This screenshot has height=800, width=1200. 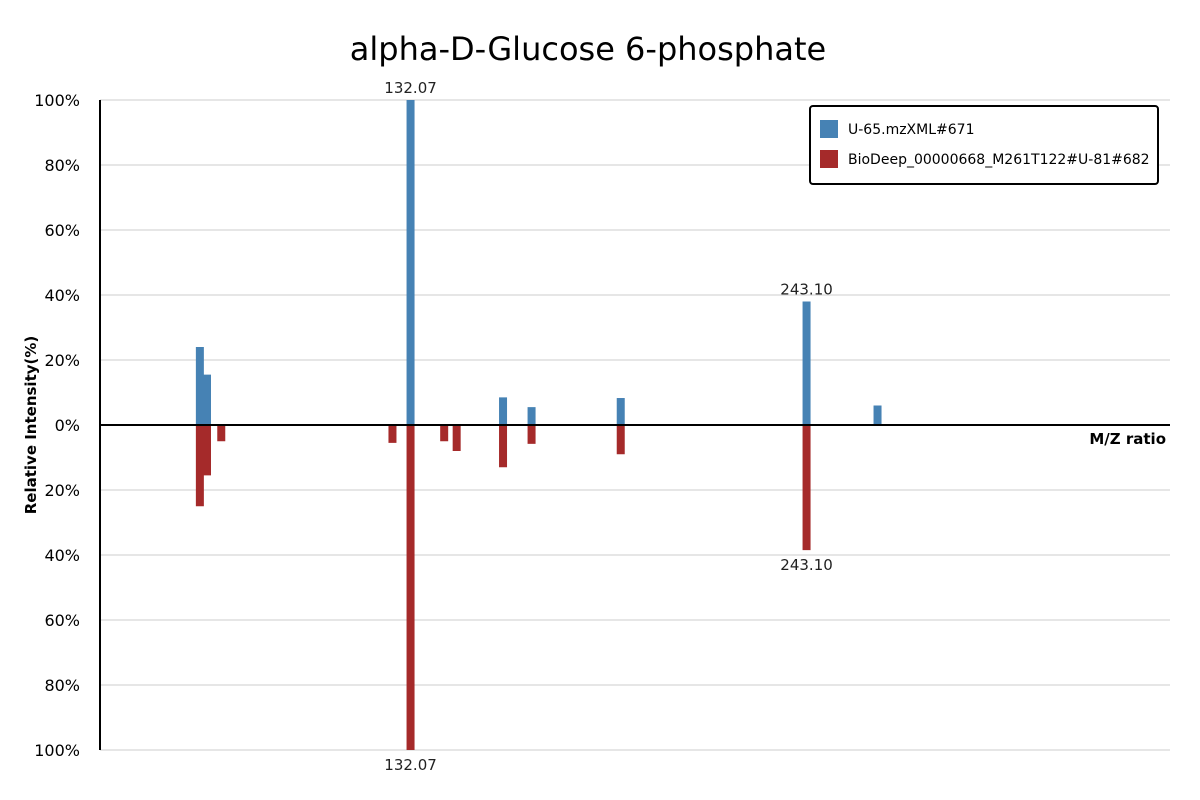 I want to click on y-tick-label: 0%, so click(x=67, y=425).